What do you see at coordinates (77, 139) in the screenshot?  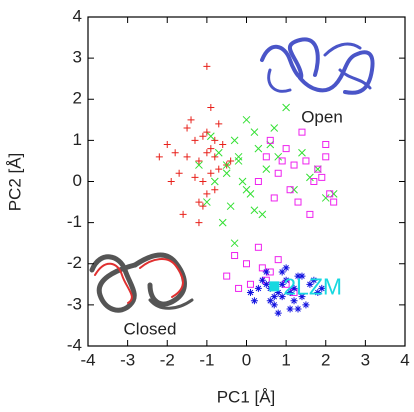 I see `y-tick-label: 1` at bounding box center [77, 139].